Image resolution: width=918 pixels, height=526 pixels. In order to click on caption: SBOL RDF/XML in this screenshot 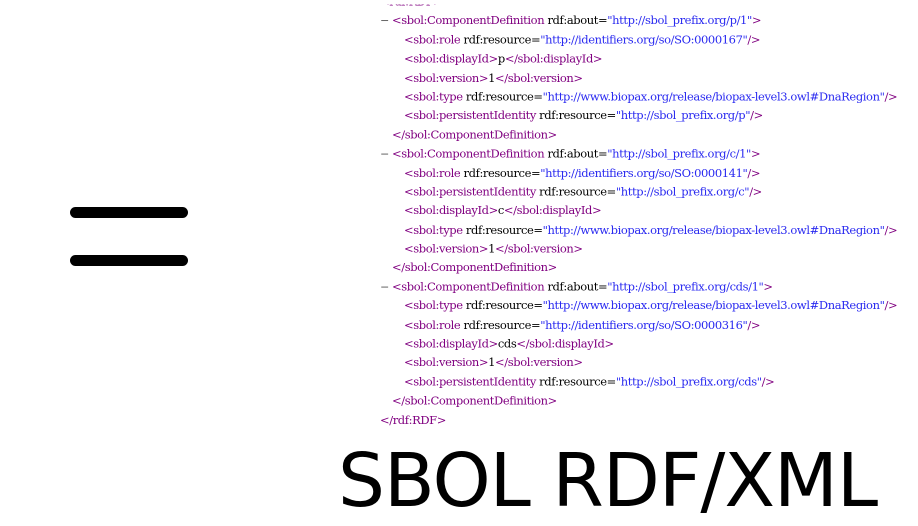, I will do `click(608, 481)`.